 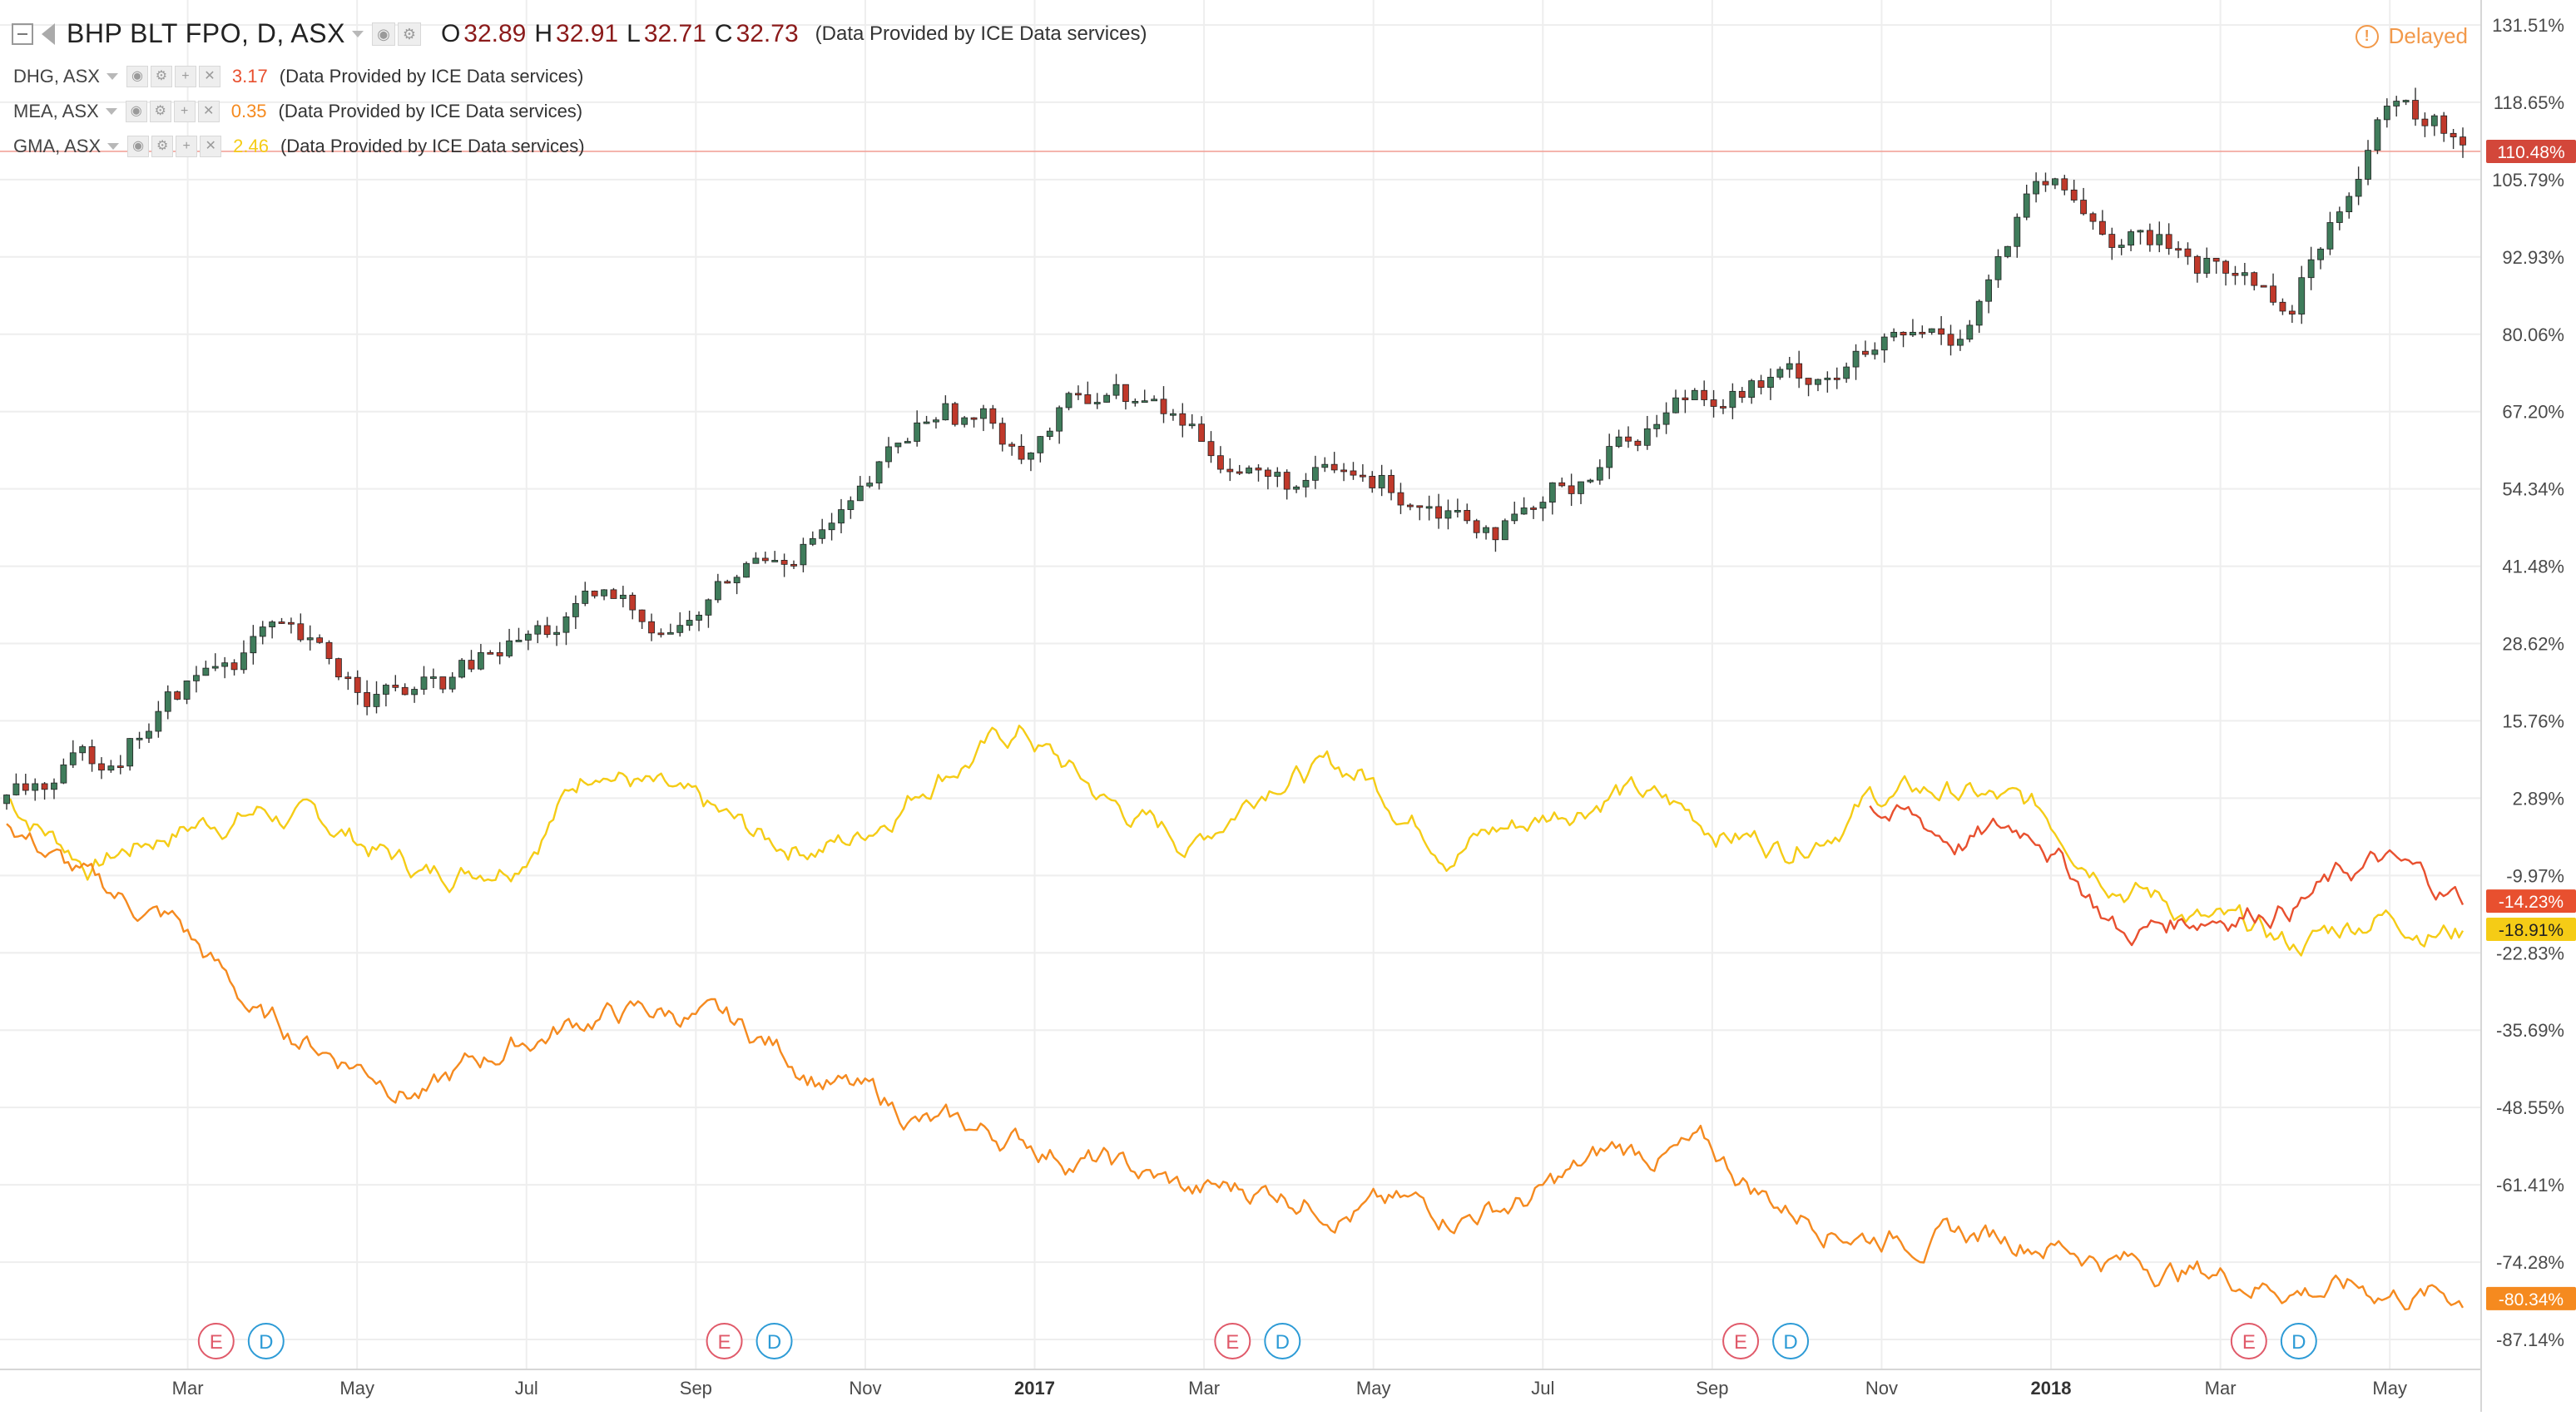 I want to click on price-tag-bg, so click(x=2531, y=151).